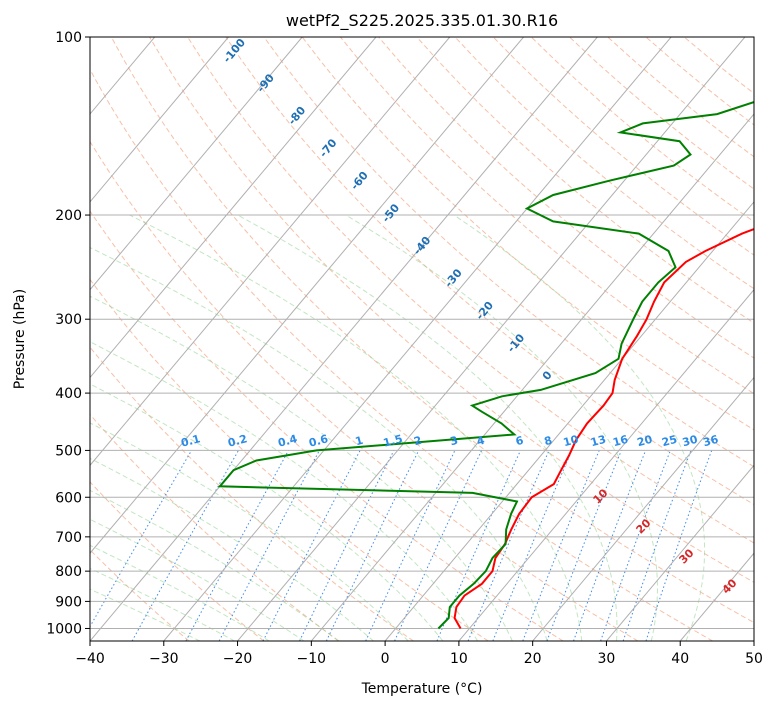  What do you see at coordinates (191, 441) in the screenshot?
I see `mixing-ratio-label: 0.1` at bounding box center [191, 441].